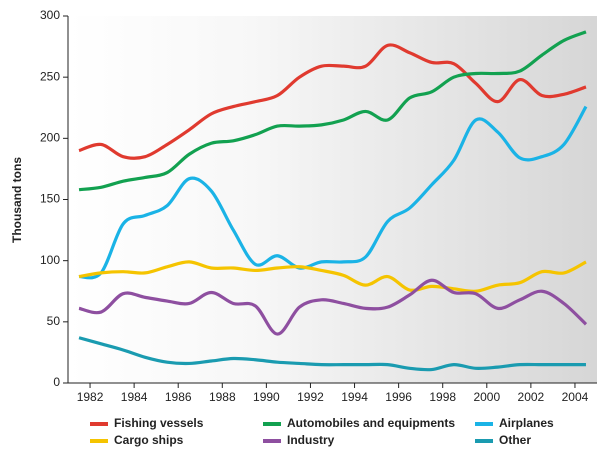 Image resolution: width=598 pixels, height=457 pixels. I want to click on x-tick-label: 2000, so click(486, 397).